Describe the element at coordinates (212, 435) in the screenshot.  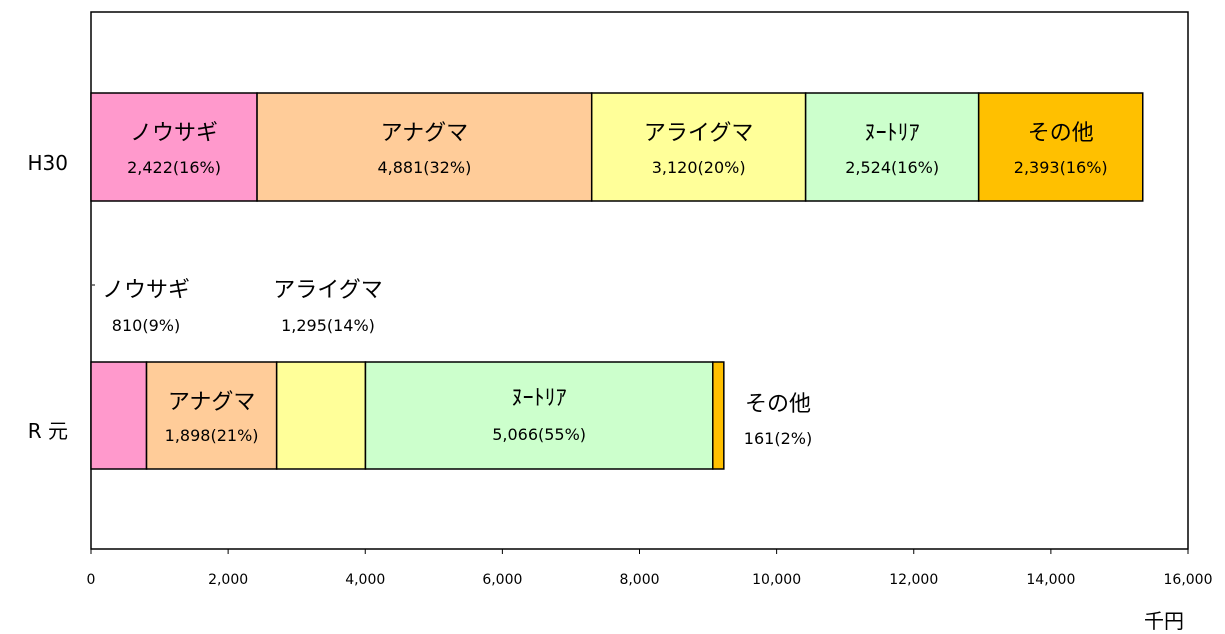
I see `data-label: 1,898(21%)` at that location.